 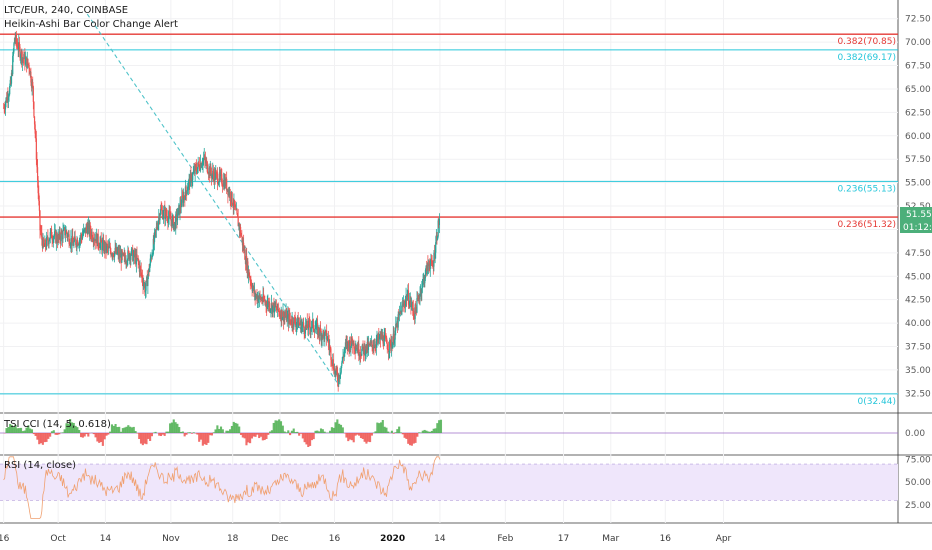 I want to click on price-tick-label: 42.50, so click(x=918, y=301).